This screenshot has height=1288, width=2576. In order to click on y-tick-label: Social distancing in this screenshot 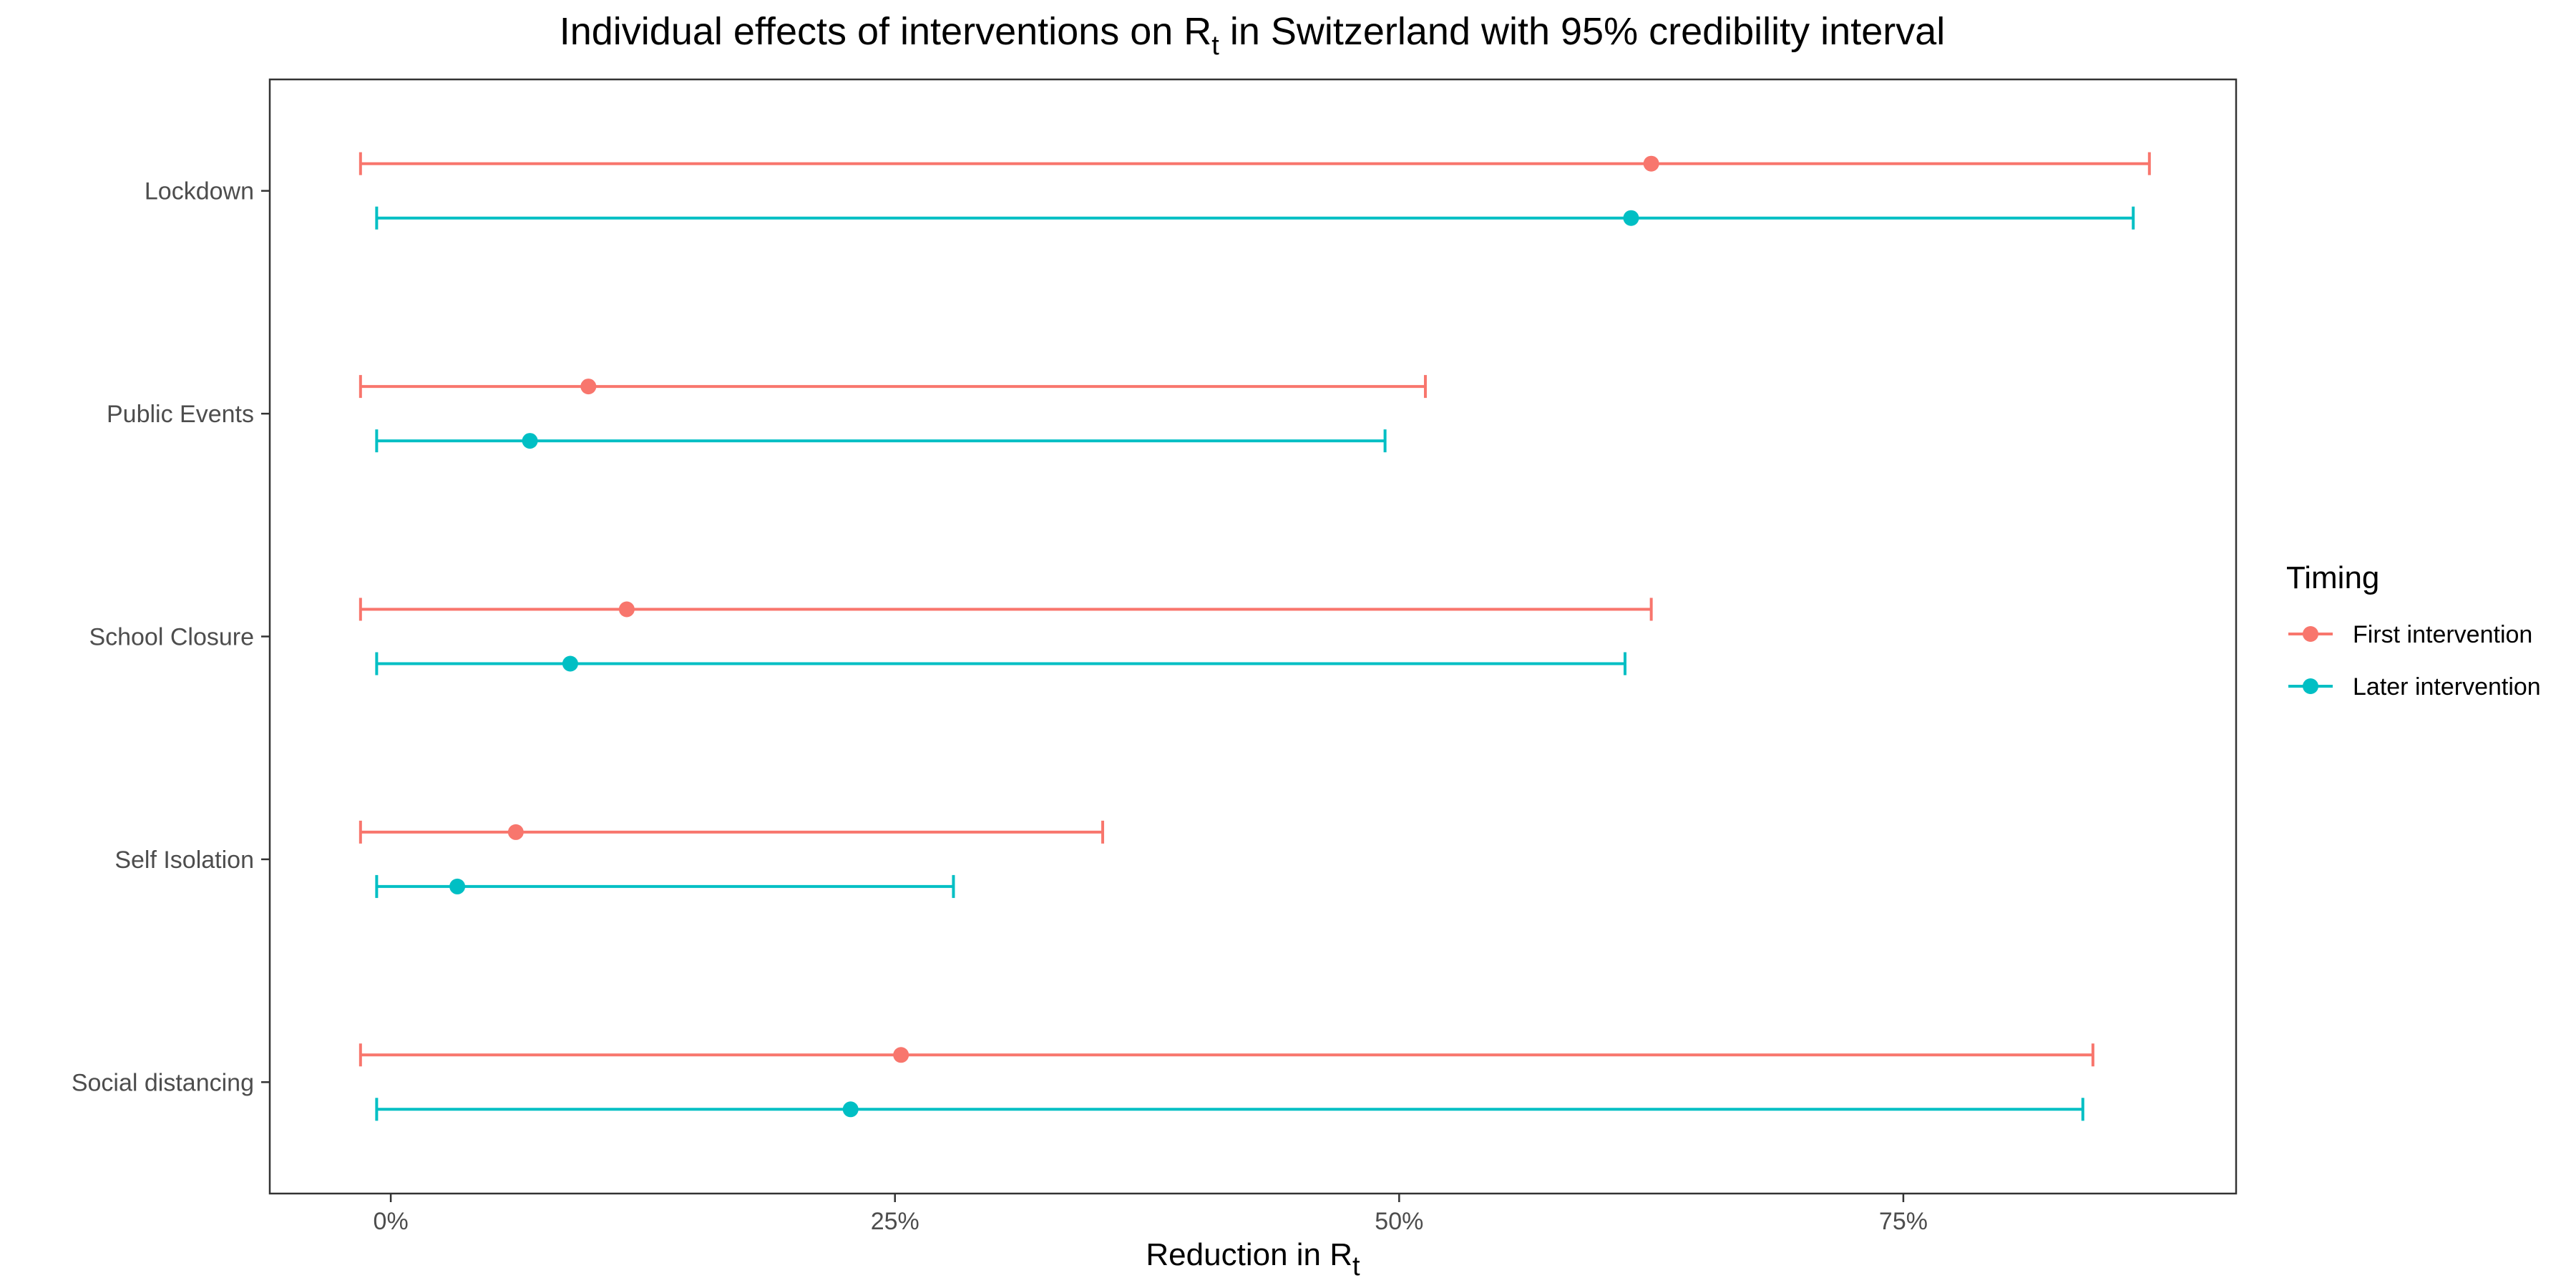, I will do `click(163, 1082)`.